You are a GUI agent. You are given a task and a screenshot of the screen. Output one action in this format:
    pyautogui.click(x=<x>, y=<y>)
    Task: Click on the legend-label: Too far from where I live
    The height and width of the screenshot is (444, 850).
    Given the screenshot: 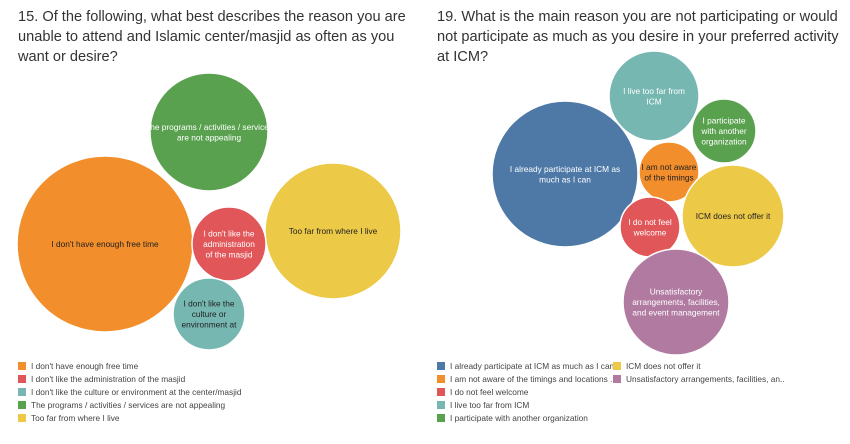 What is the action you would take?
    pyautogui.click(x=75, y=418)
    